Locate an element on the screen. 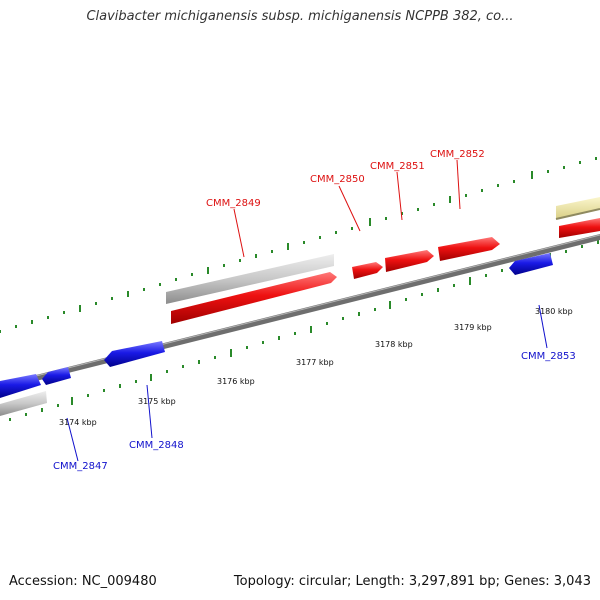 This screenshot has height=600, width=600. scale-label-3178: 3178 kbp is located at coordinates (394, 344).